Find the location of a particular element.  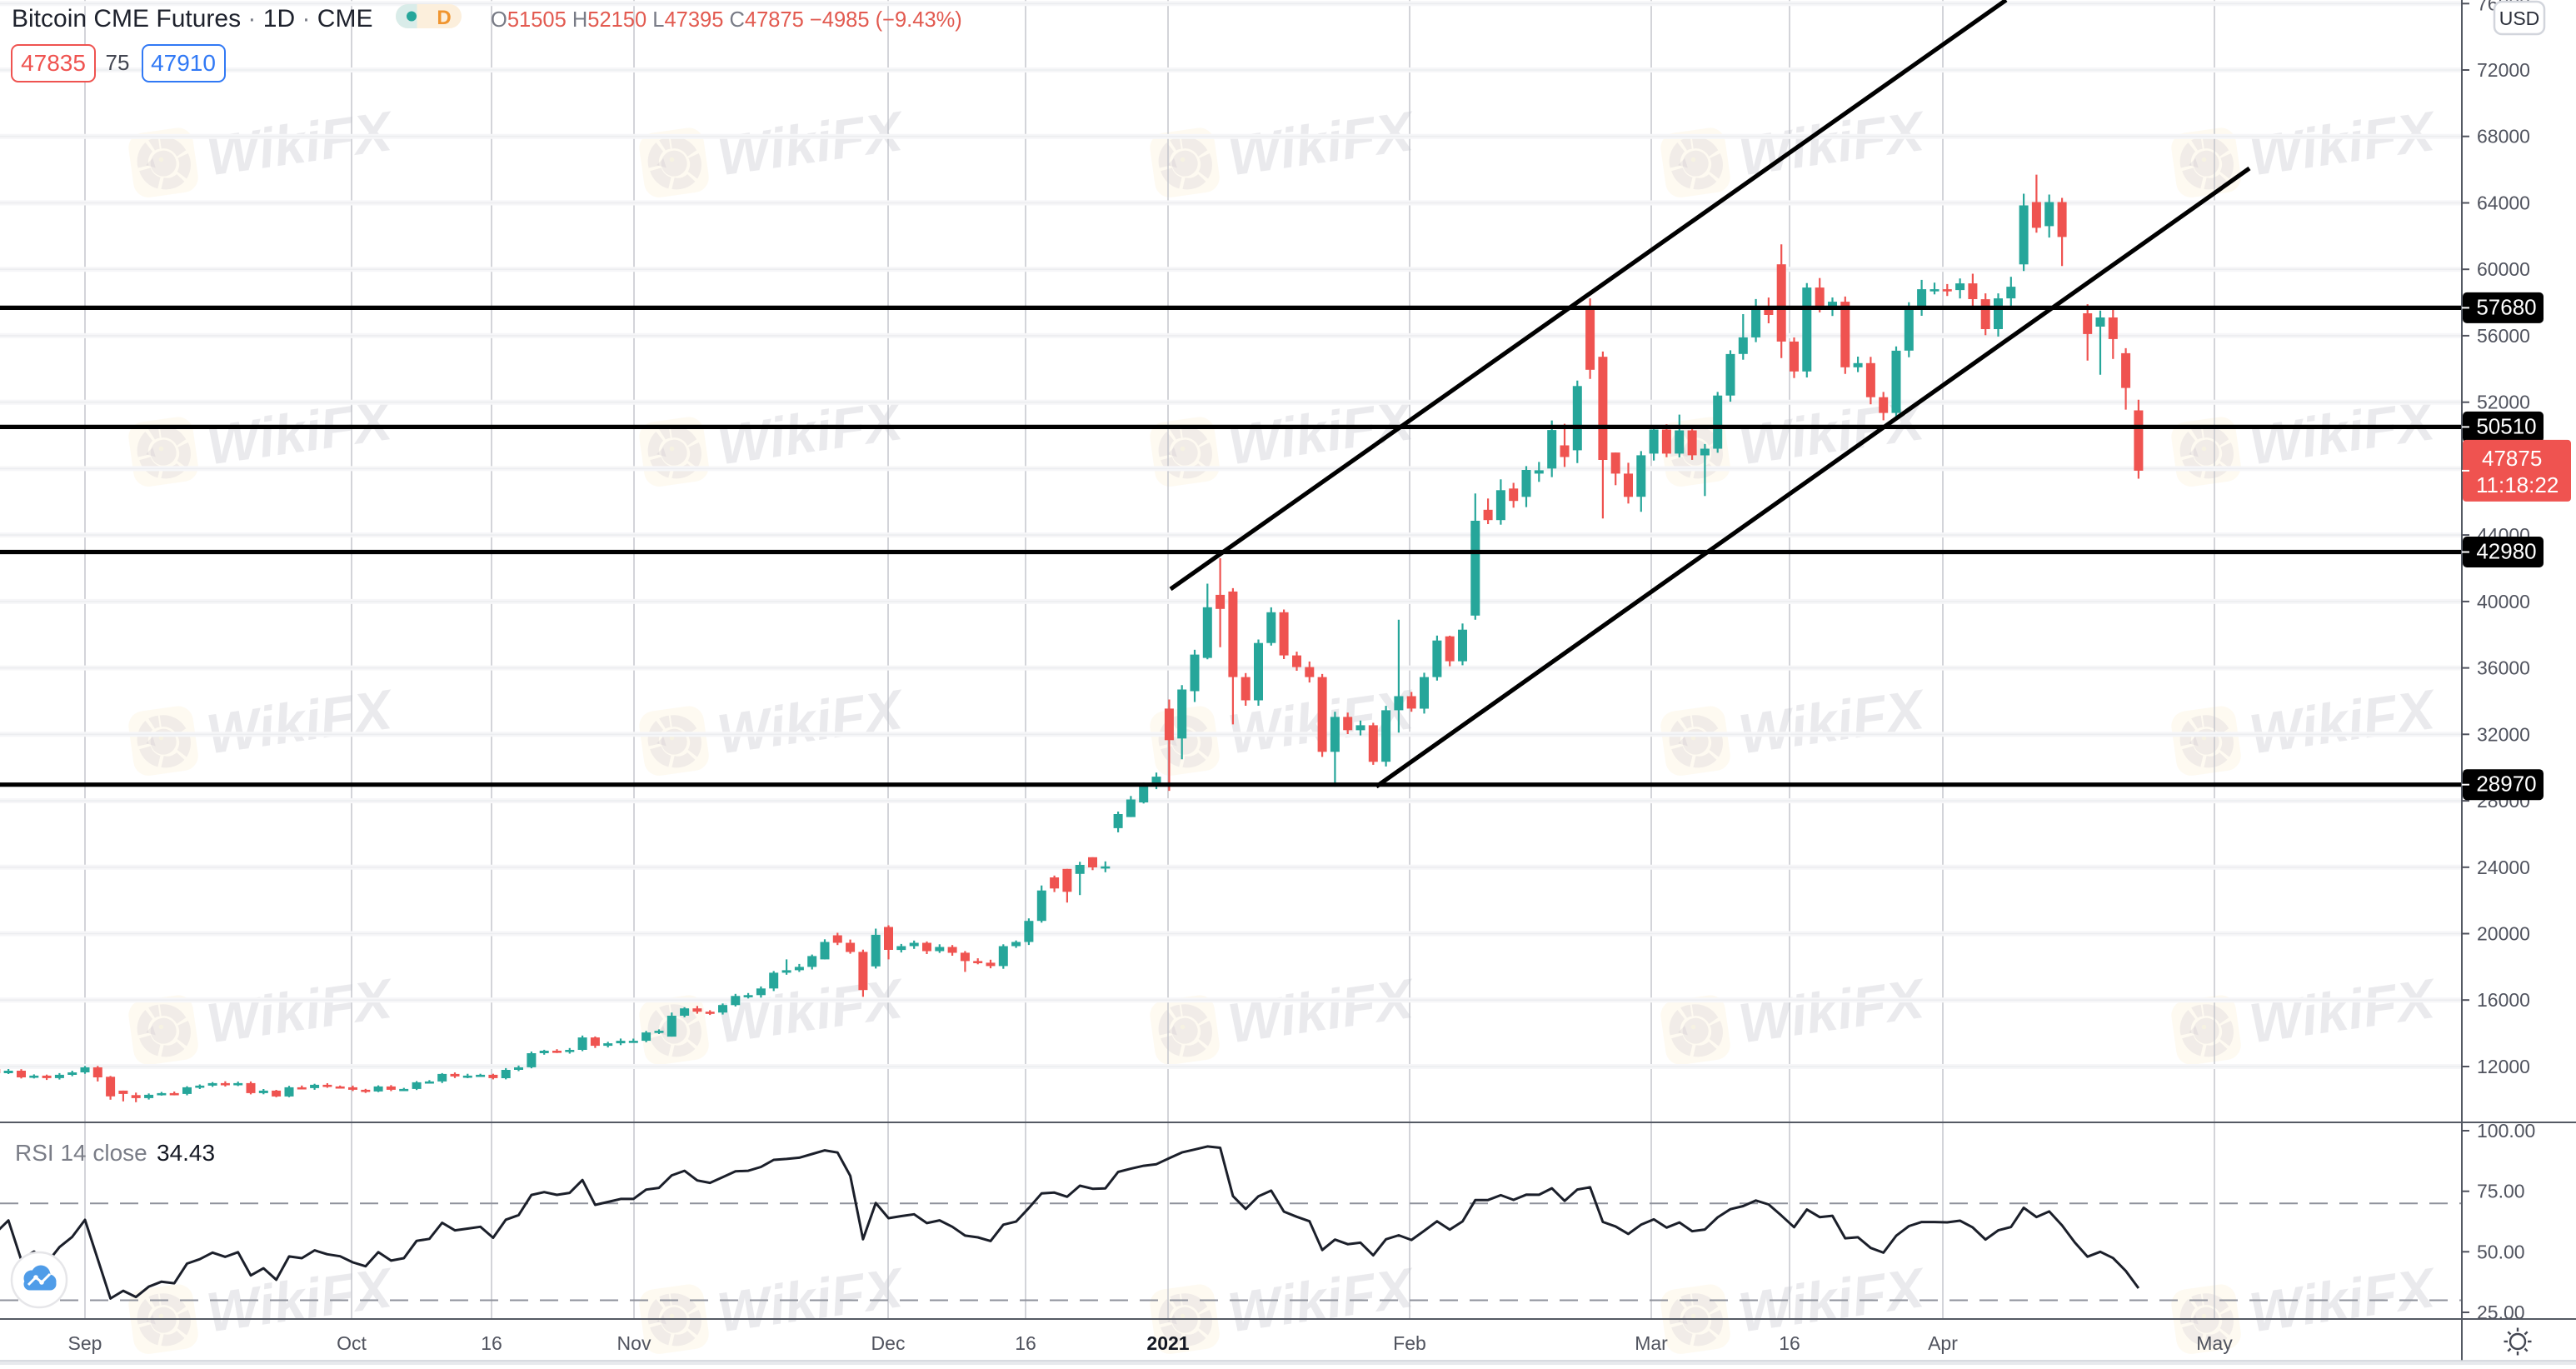

svg-text: 47875 is located at coordinates (2512, 458).